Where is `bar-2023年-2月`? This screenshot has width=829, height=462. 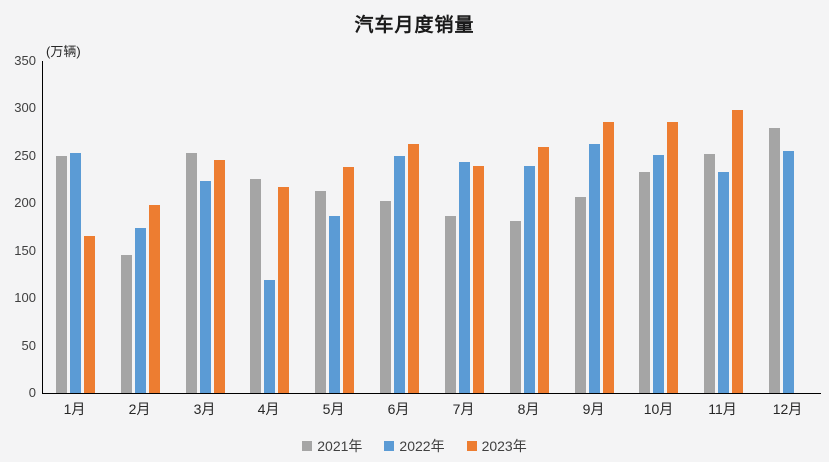
bar-2023年-2月 is located at coordinates (154, 299).